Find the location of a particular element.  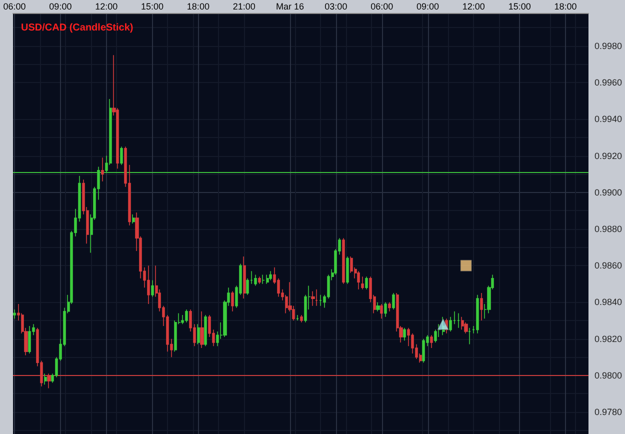

y-tick-label: 0.9780 is located at coordinates (608, 412).